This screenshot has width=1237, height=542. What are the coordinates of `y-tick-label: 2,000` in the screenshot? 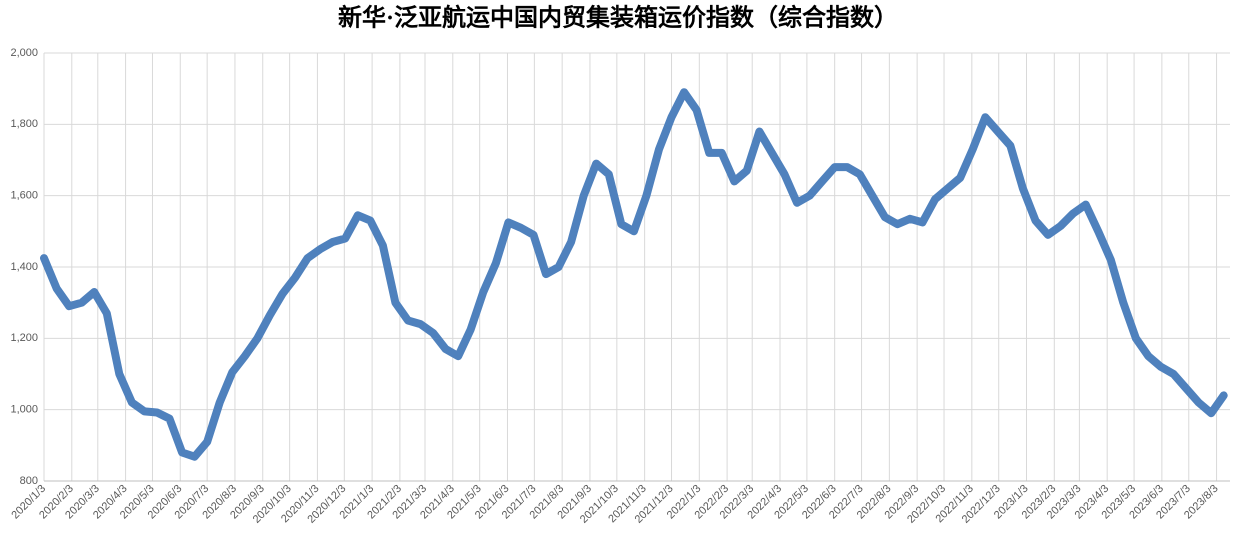 It's located at (24, 53).